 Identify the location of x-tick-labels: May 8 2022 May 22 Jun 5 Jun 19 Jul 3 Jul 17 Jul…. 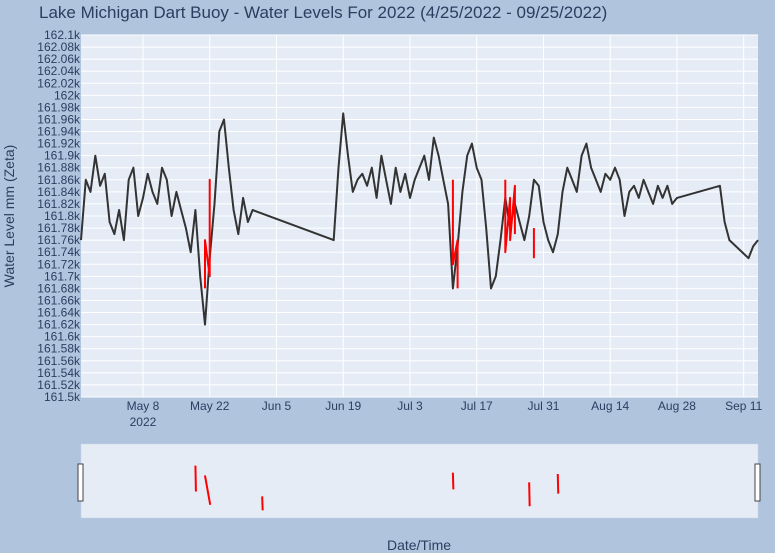
(445, 414).